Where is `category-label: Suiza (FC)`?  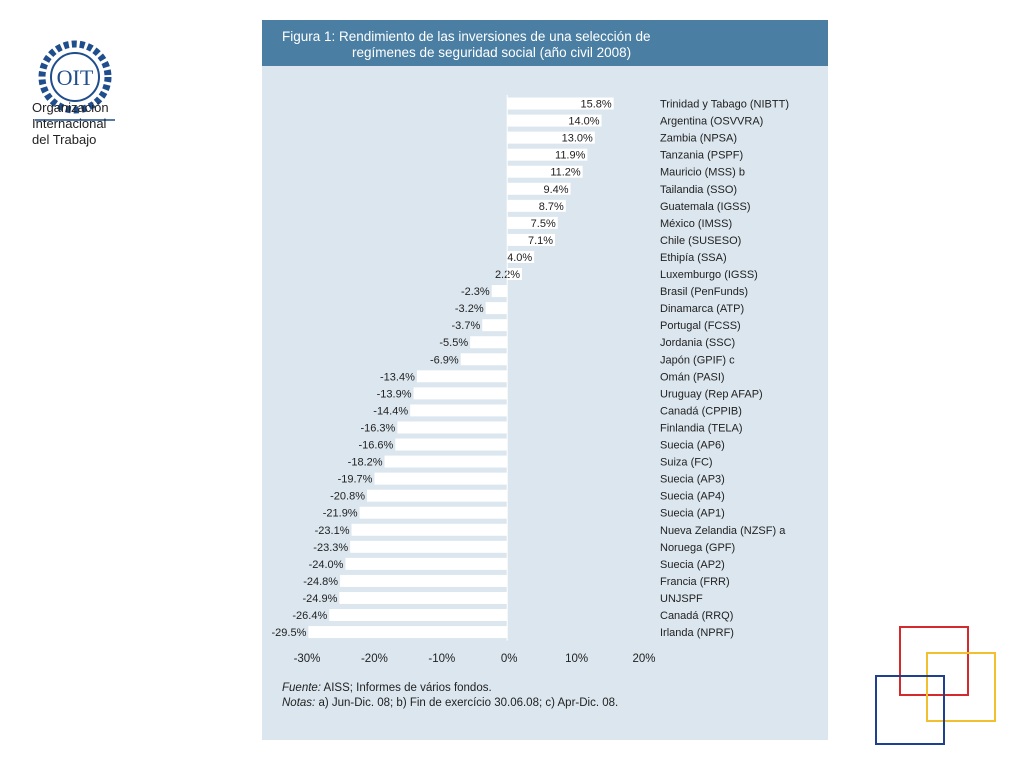 category-label: Suiza (FC) is located at coordinates (686, 463).